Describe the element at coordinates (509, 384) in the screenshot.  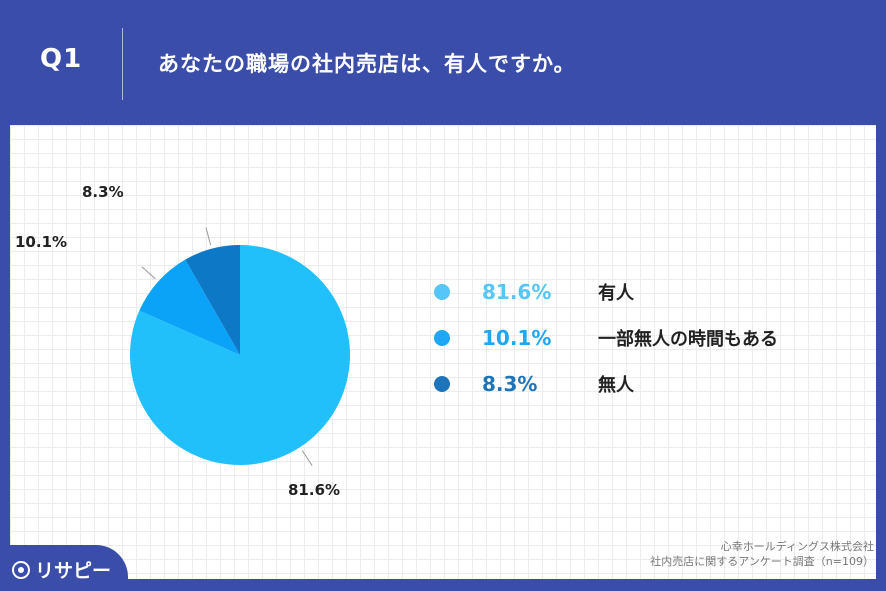
I see `legend-value: 8.3%` at that location.